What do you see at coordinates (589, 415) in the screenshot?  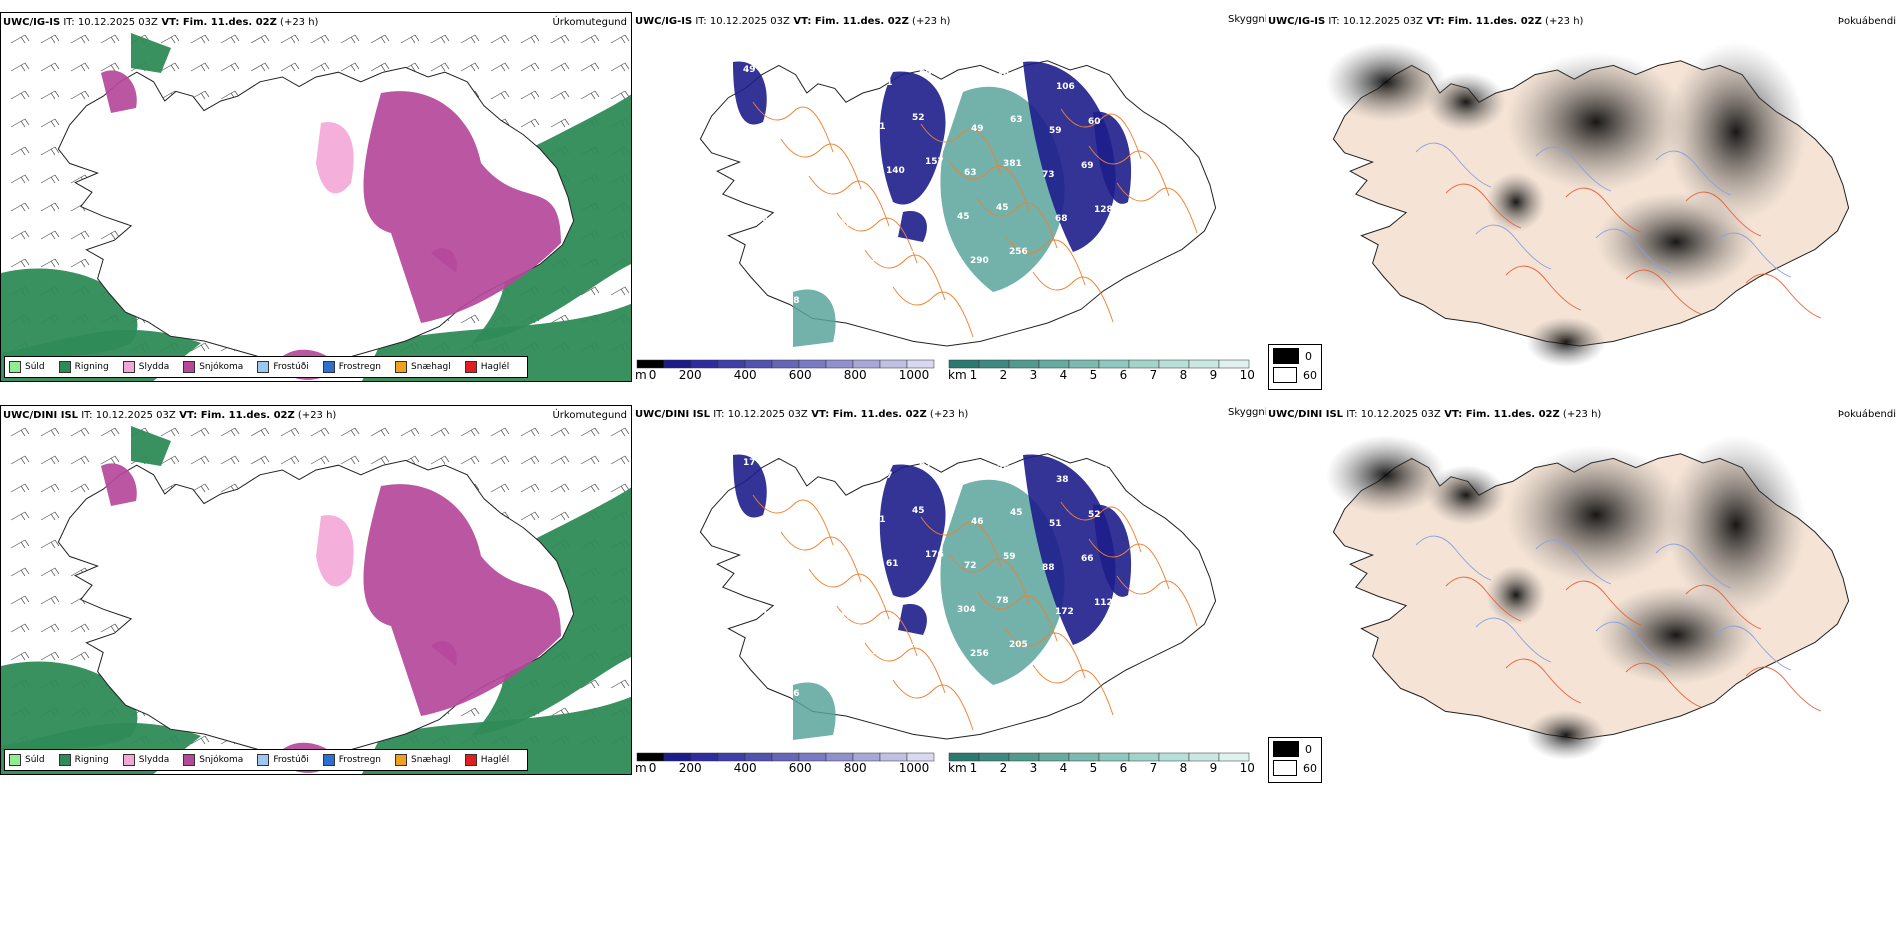 I see `precip-title: Úrkomutegund` at bounding box center [589, 415].